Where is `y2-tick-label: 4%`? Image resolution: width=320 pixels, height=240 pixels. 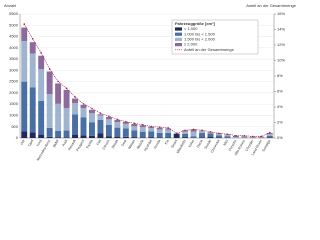 y2-tick-label: 4% is located at coordinates (280, 106).